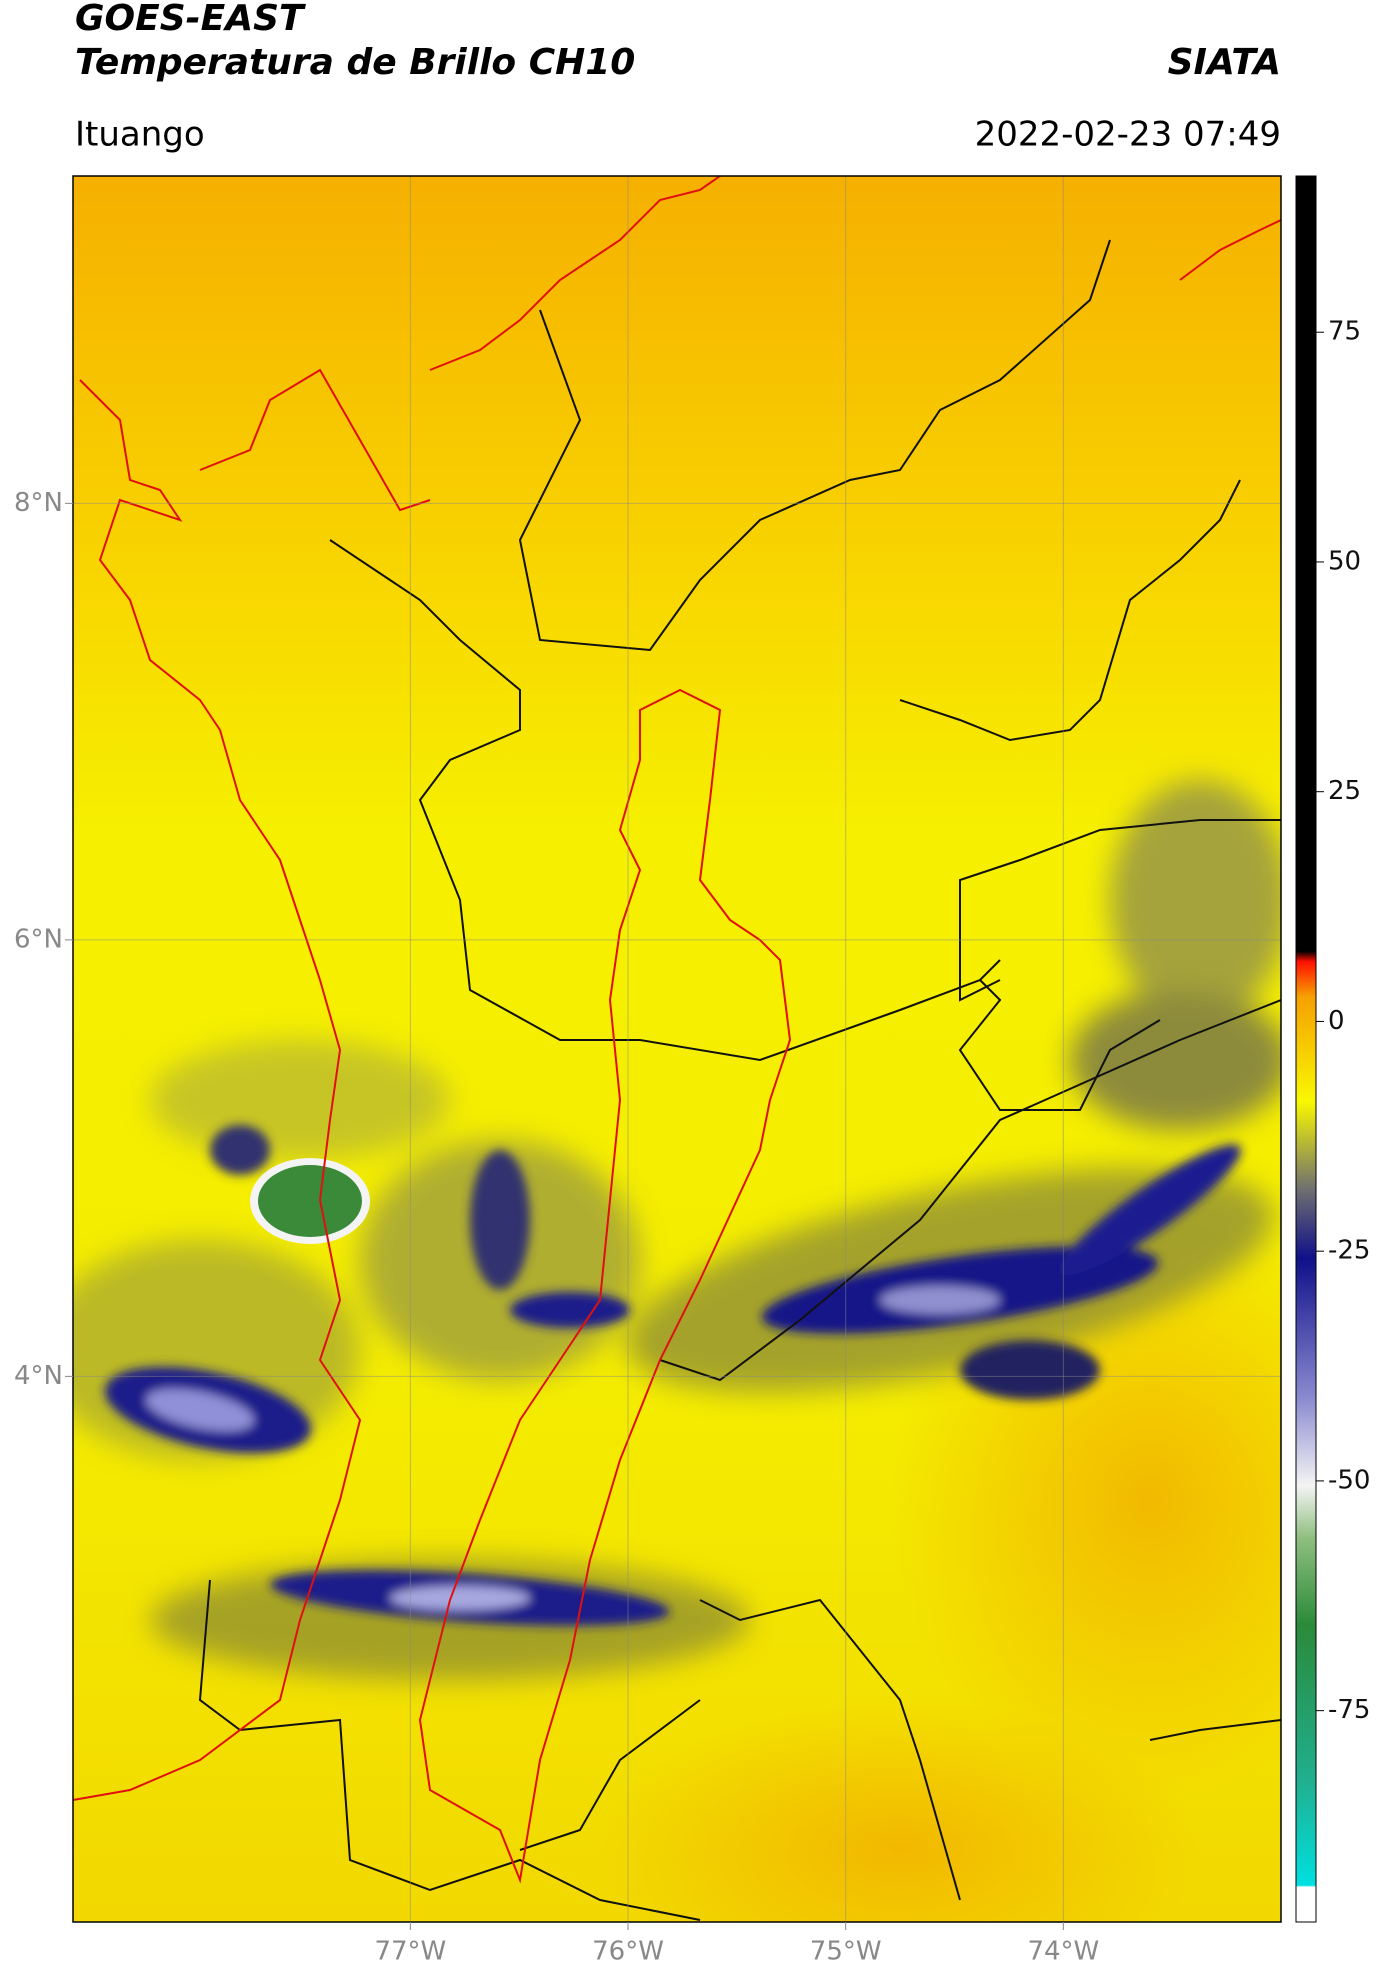 The width and height of the screenshot is (1384, 1985). I want to click on colorbar-tick-label: 50, so click(1344, 561).